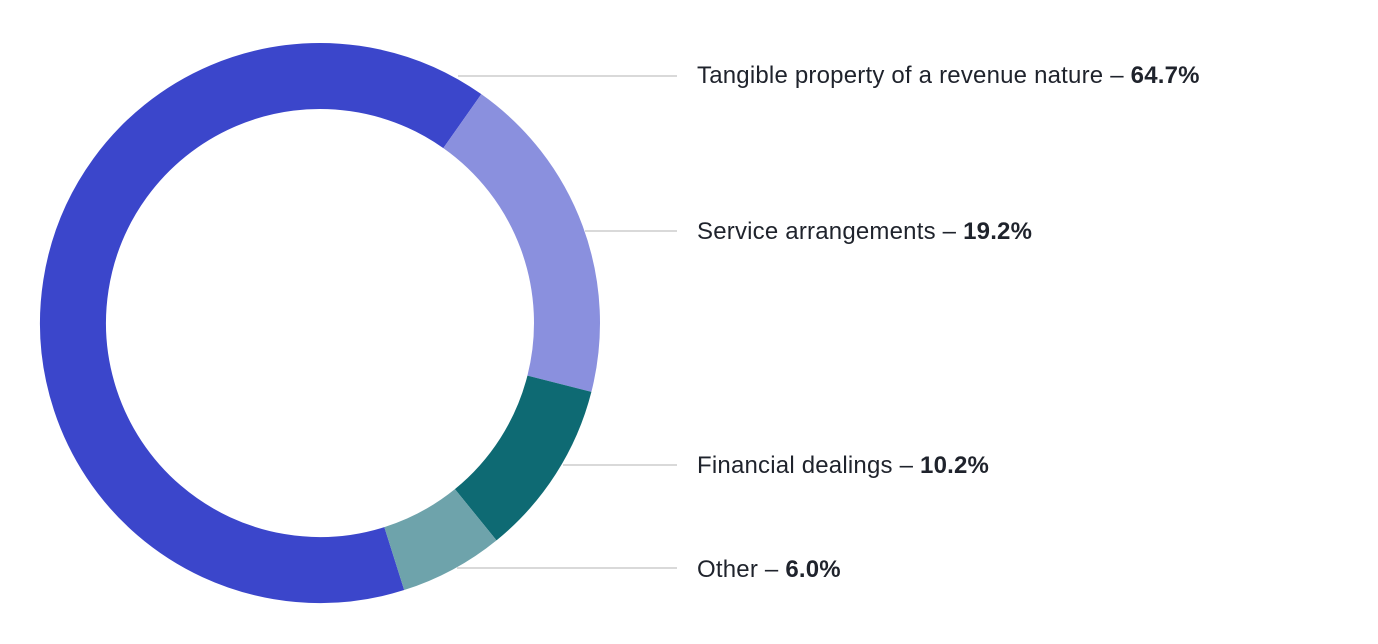 Image resolution: width=1378 pixels, height=644 pixels. Describe the element at coordinates (900, 75) in the screenshot. I see `segment-label: Tangible property of a revenue nature` at that location.